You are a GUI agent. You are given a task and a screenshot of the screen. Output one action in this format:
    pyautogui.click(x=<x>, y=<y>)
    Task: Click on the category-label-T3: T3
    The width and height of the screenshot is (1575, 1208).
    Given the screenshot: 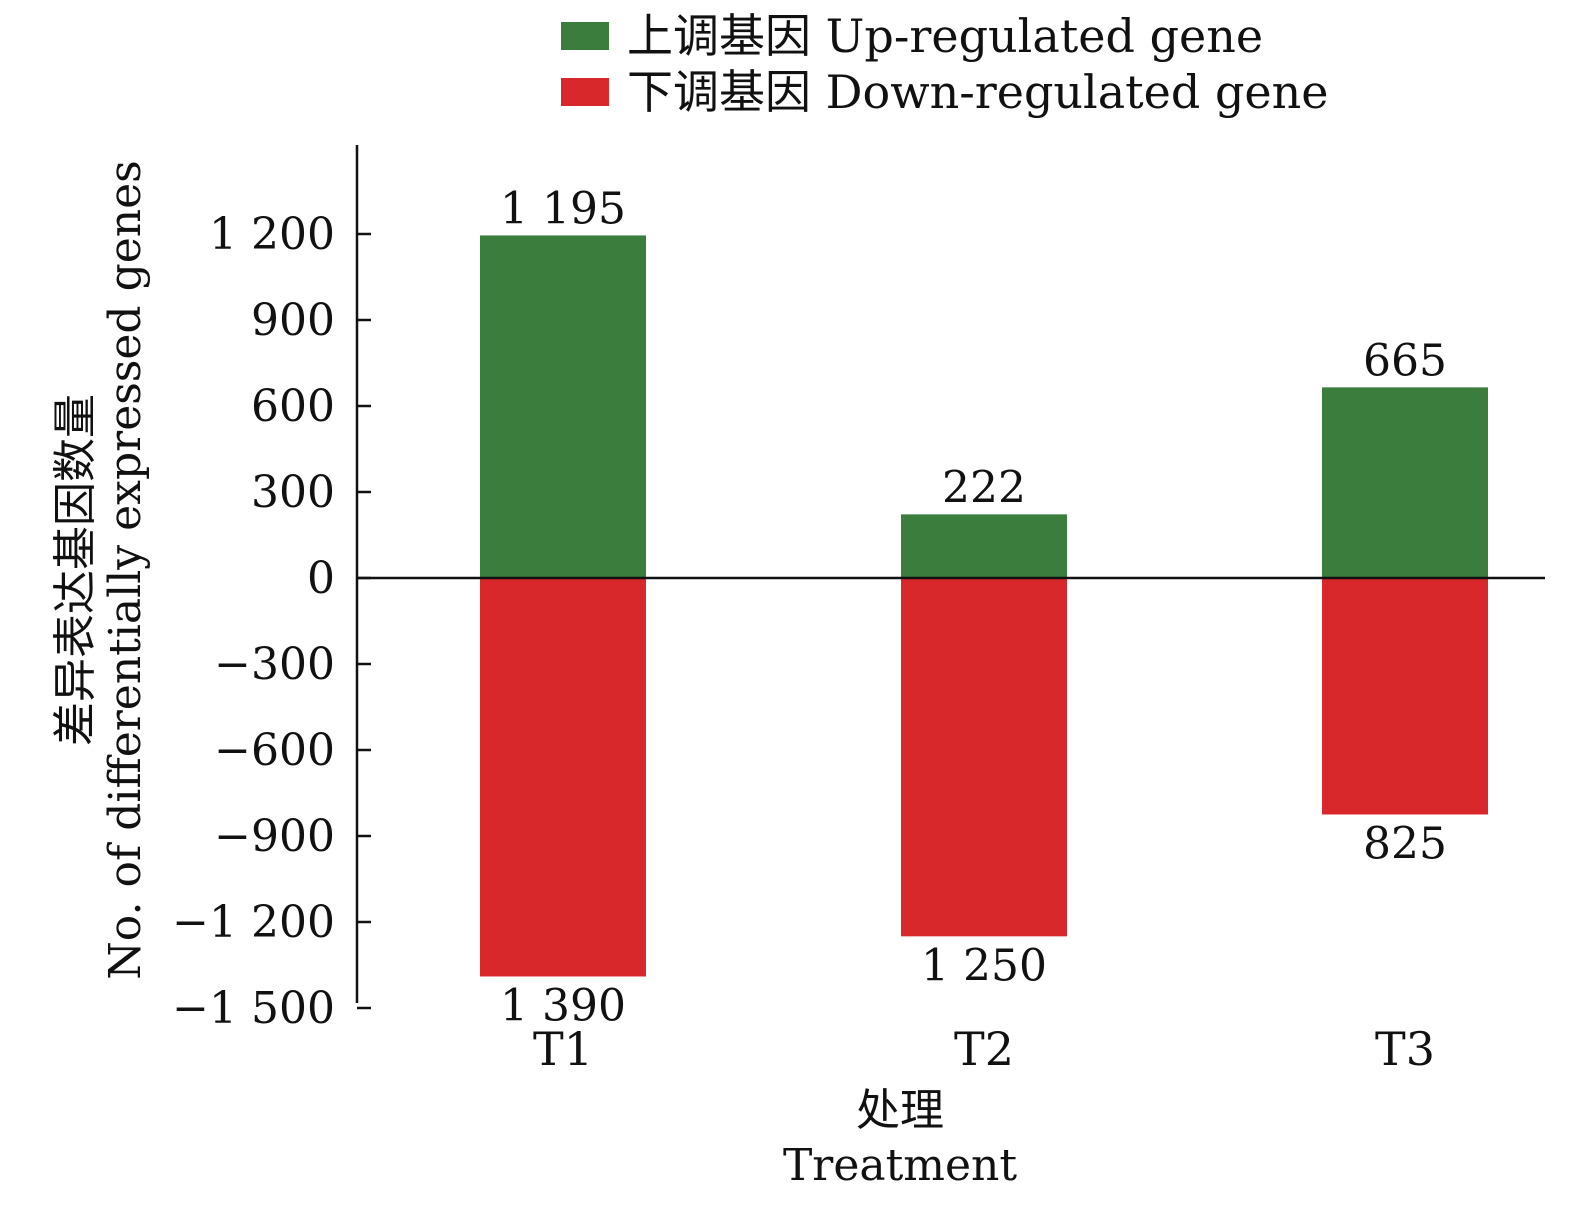 What is the action you would take?
    pyautogui.click(x=1405, y=1049)
    